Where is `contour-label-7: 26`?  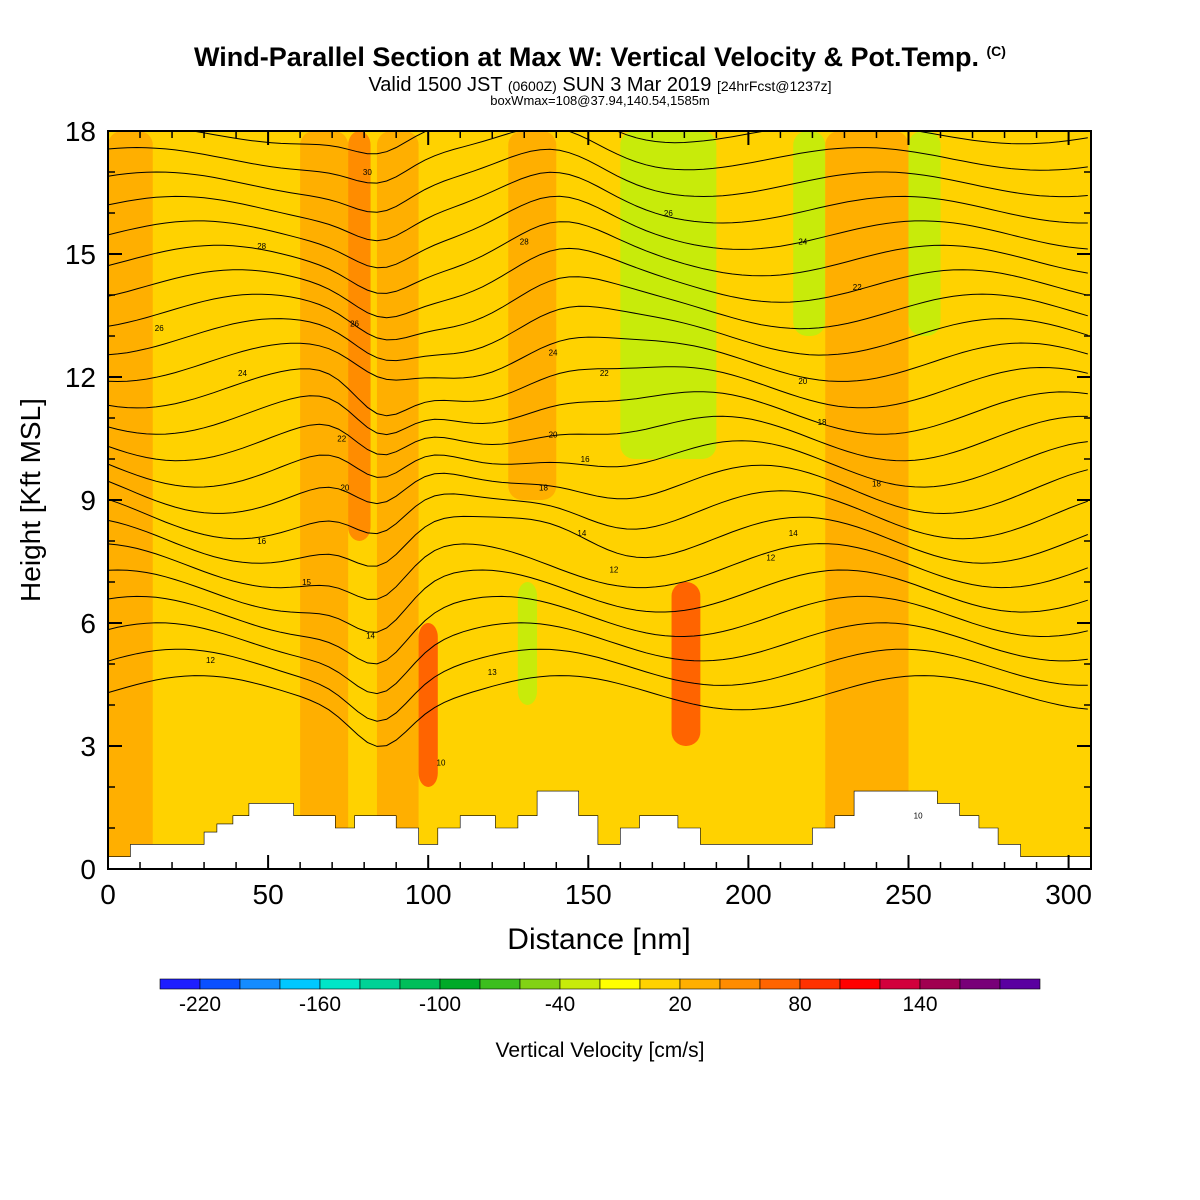 contour-label-7: 26 is located at coordinates (354, 324).